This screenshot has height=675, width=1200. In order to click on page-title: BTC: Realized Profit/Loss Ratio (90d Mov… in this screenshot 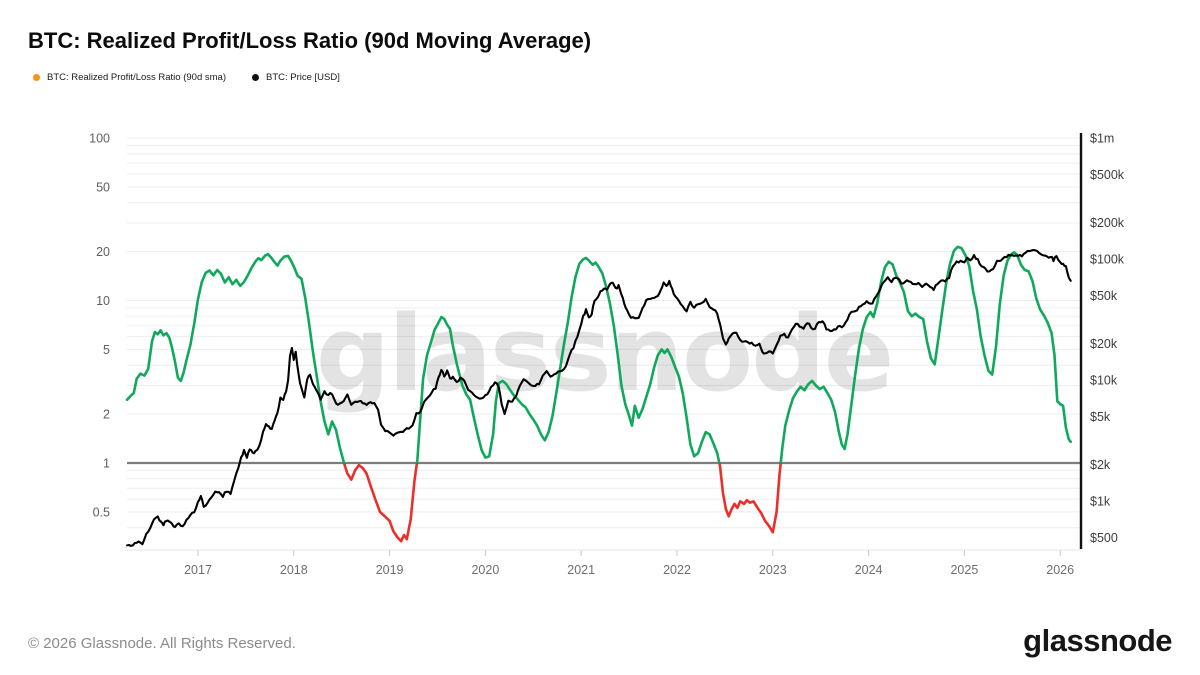, I will do `click(310, 40)`.